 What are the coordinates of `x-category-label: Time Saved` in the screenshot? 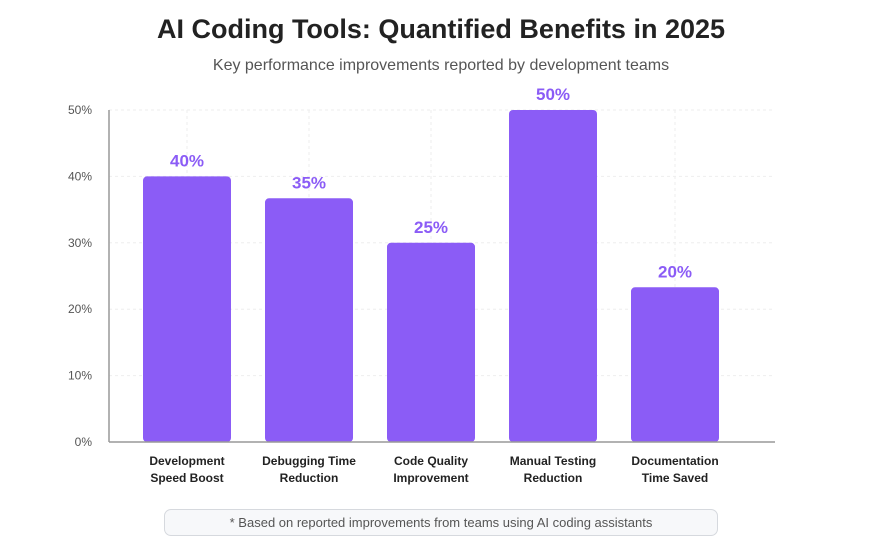 It's located at (675, 478).